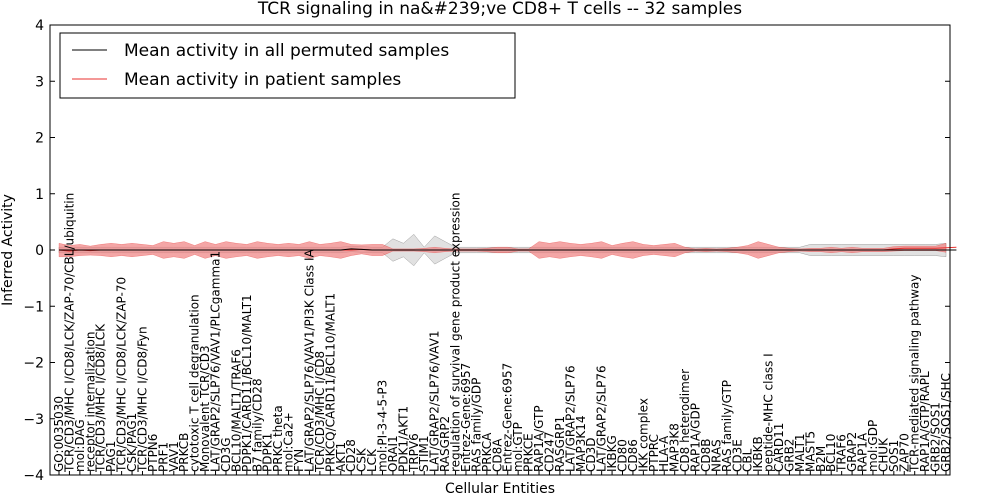 The width and height of the screenshot is (1000, 500). What do you see at coordinates (758, 454) in the screenshot?
I see `category-label: IKBKB` at bounding box center [758, 454].